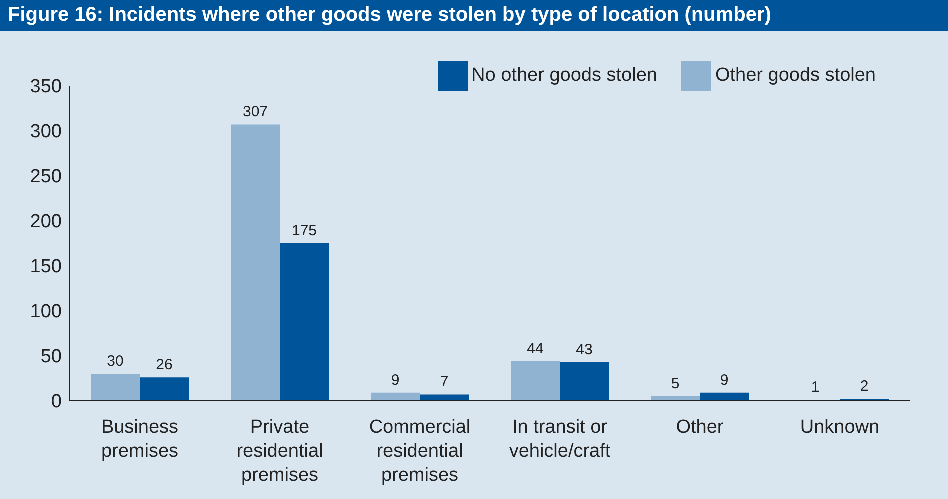 The image size is (948, 499). What do you see at coordinates (444, 382) in the screenshot?
I see `data-label: 7` at bounding box center [444, 382].